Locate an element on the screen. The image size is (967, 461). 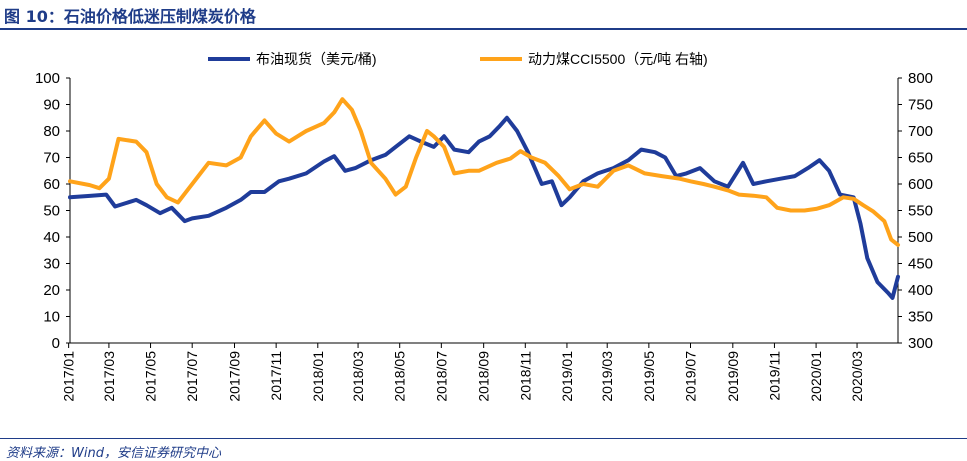
x-tick-label: 2019/07 is located at coordinates (690, 376).